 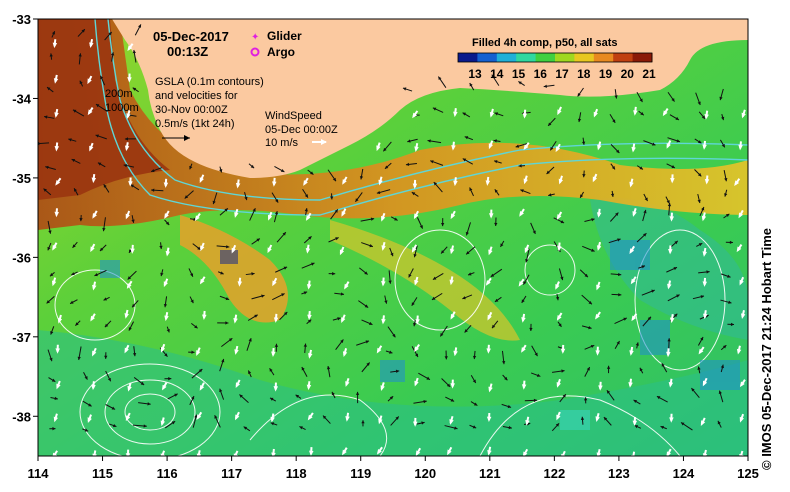 I want to click on colorbar-ticks: 13 14 15 16 17 18 19 20 21, so click(x=562, y=74).